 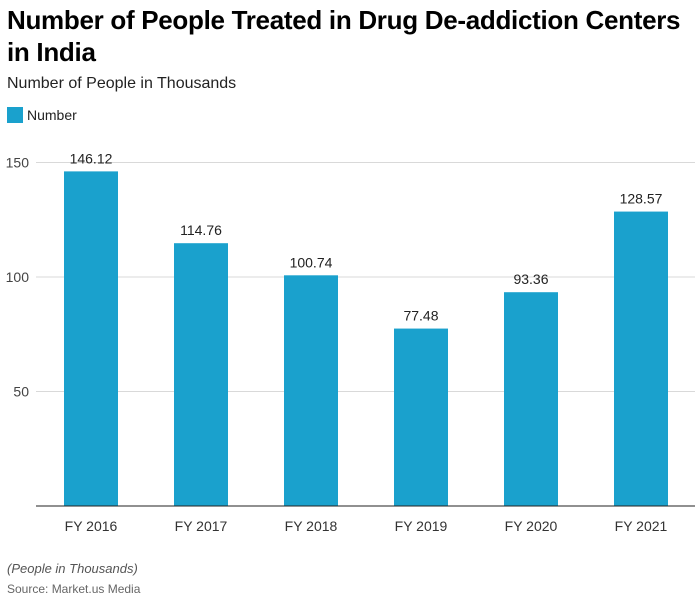 I want to click on x-tick-label: FY 2016, so click(x=91, y=526).